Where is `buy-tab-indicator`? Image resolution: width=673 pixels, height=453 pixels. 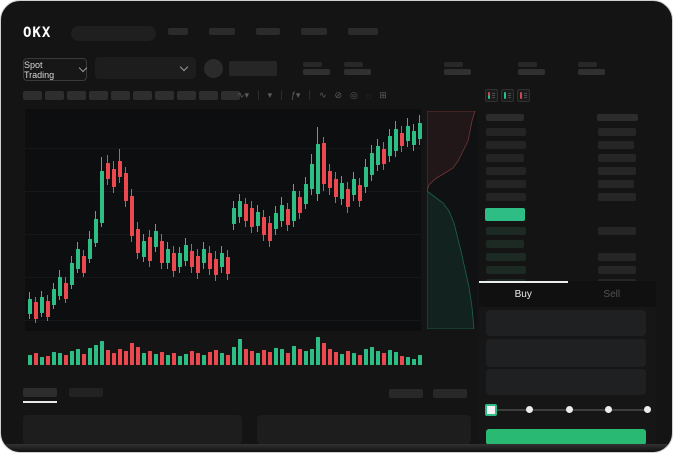
buy-tab-indicator is located at coordinates (523, 282).